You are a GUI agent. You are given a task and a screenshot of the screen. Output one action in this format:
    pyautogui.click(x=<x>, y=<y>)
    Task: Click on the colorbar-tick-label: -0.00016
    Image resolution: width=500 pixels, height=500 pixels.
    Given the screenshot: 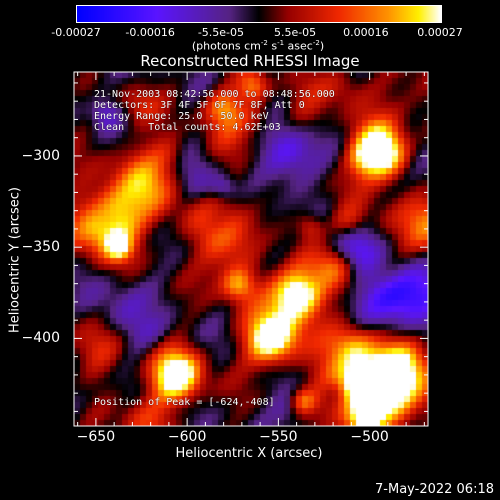 What is the action you would take?
    pyautogui.click(x=150, y=32)
    